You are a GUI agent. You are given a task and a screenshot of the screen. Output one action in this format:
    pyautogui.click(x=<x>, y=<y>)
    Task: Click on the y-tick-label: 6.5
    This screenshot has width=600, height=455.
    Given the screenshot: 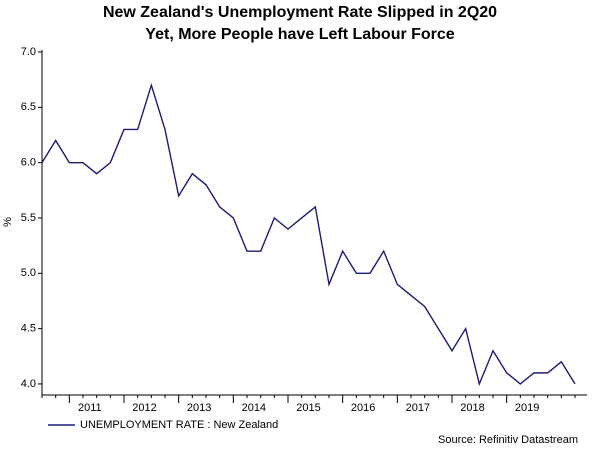 What is the action you would take?
    pyautogui.click(x=28, y=107)
    